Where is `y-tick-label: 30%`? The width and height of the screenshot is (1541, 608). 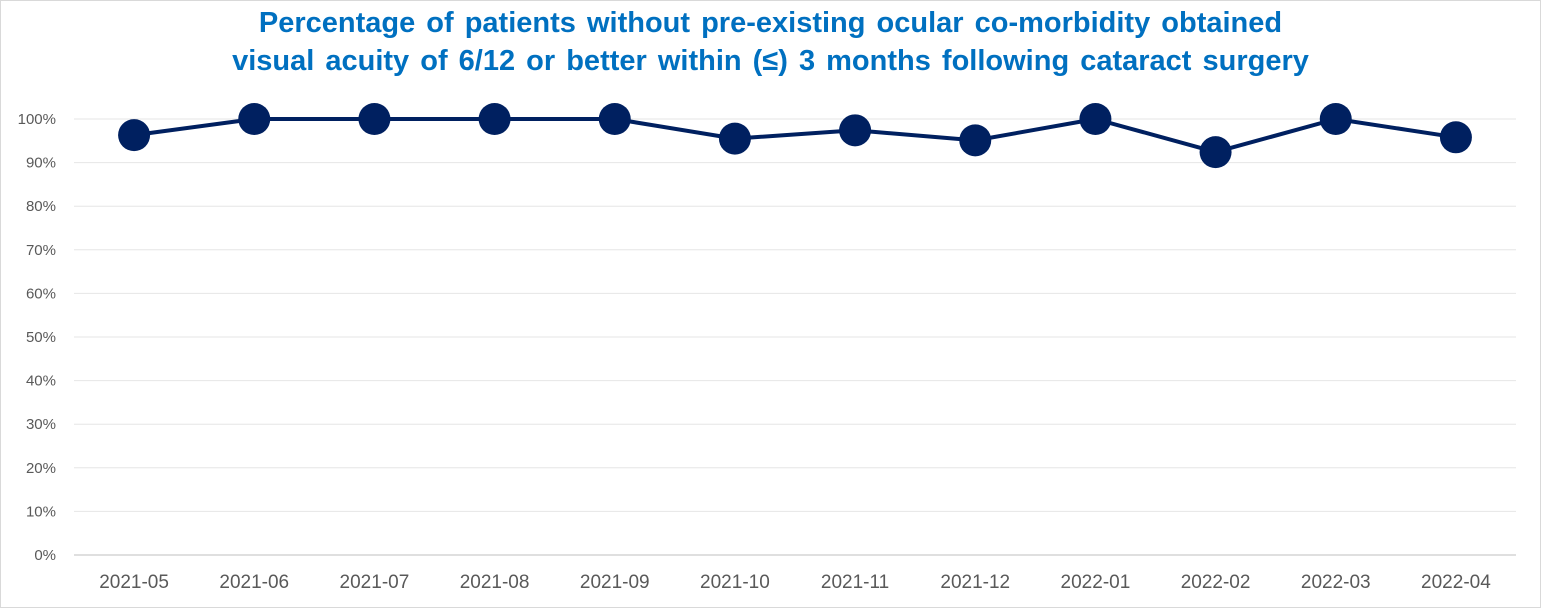
y-tick-label: 30% is located at coordinates (41, 424).